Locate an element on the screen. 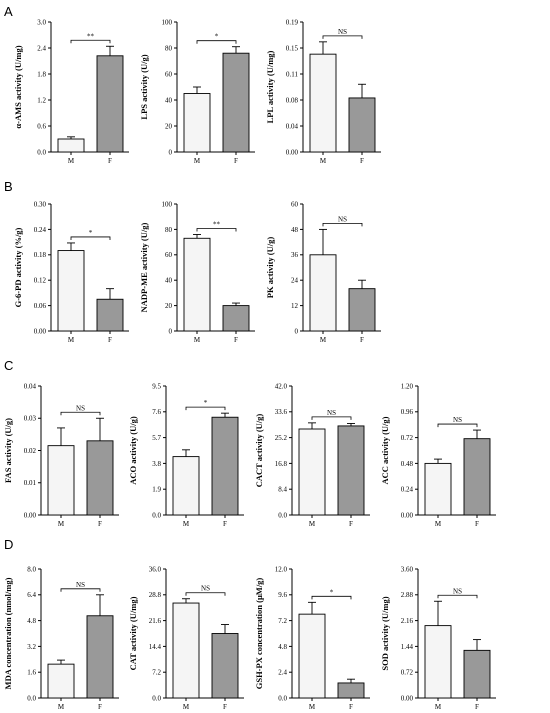  y-tick-label: 1.6 is located at coordinates (31, 673).